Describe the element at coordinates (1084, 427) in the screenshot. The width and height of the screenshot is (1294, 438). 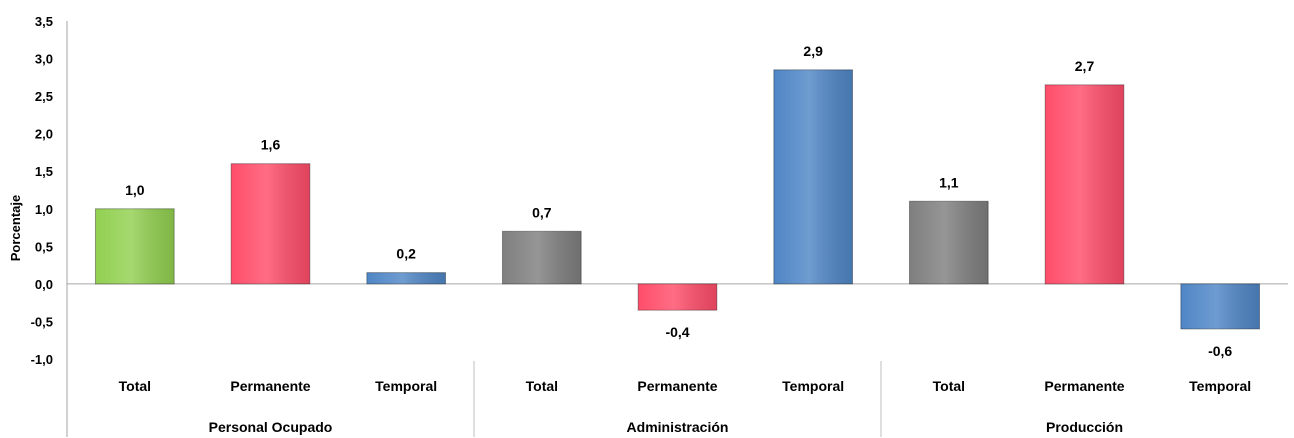
I see `x-group-label: Producción` at that location.